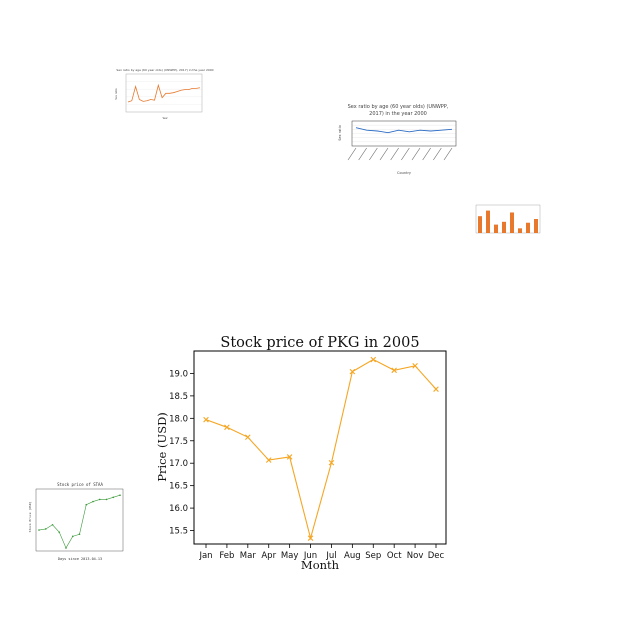 The width and height of the screenshot is (640, 640). What do you see at coordinates (373, 556) in the screenshot?
I see `x-tick-label: Sep` at bounding box center [373, 556].